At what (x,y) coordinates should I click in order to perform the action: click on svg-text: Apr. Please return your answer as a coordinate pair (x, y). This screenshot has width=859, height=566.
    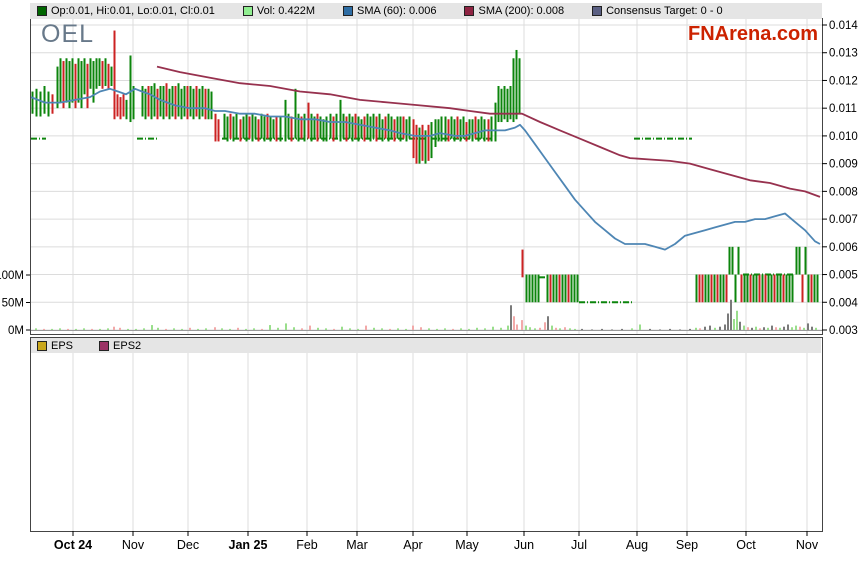
    Looking at the image, I should click on (412, 545).